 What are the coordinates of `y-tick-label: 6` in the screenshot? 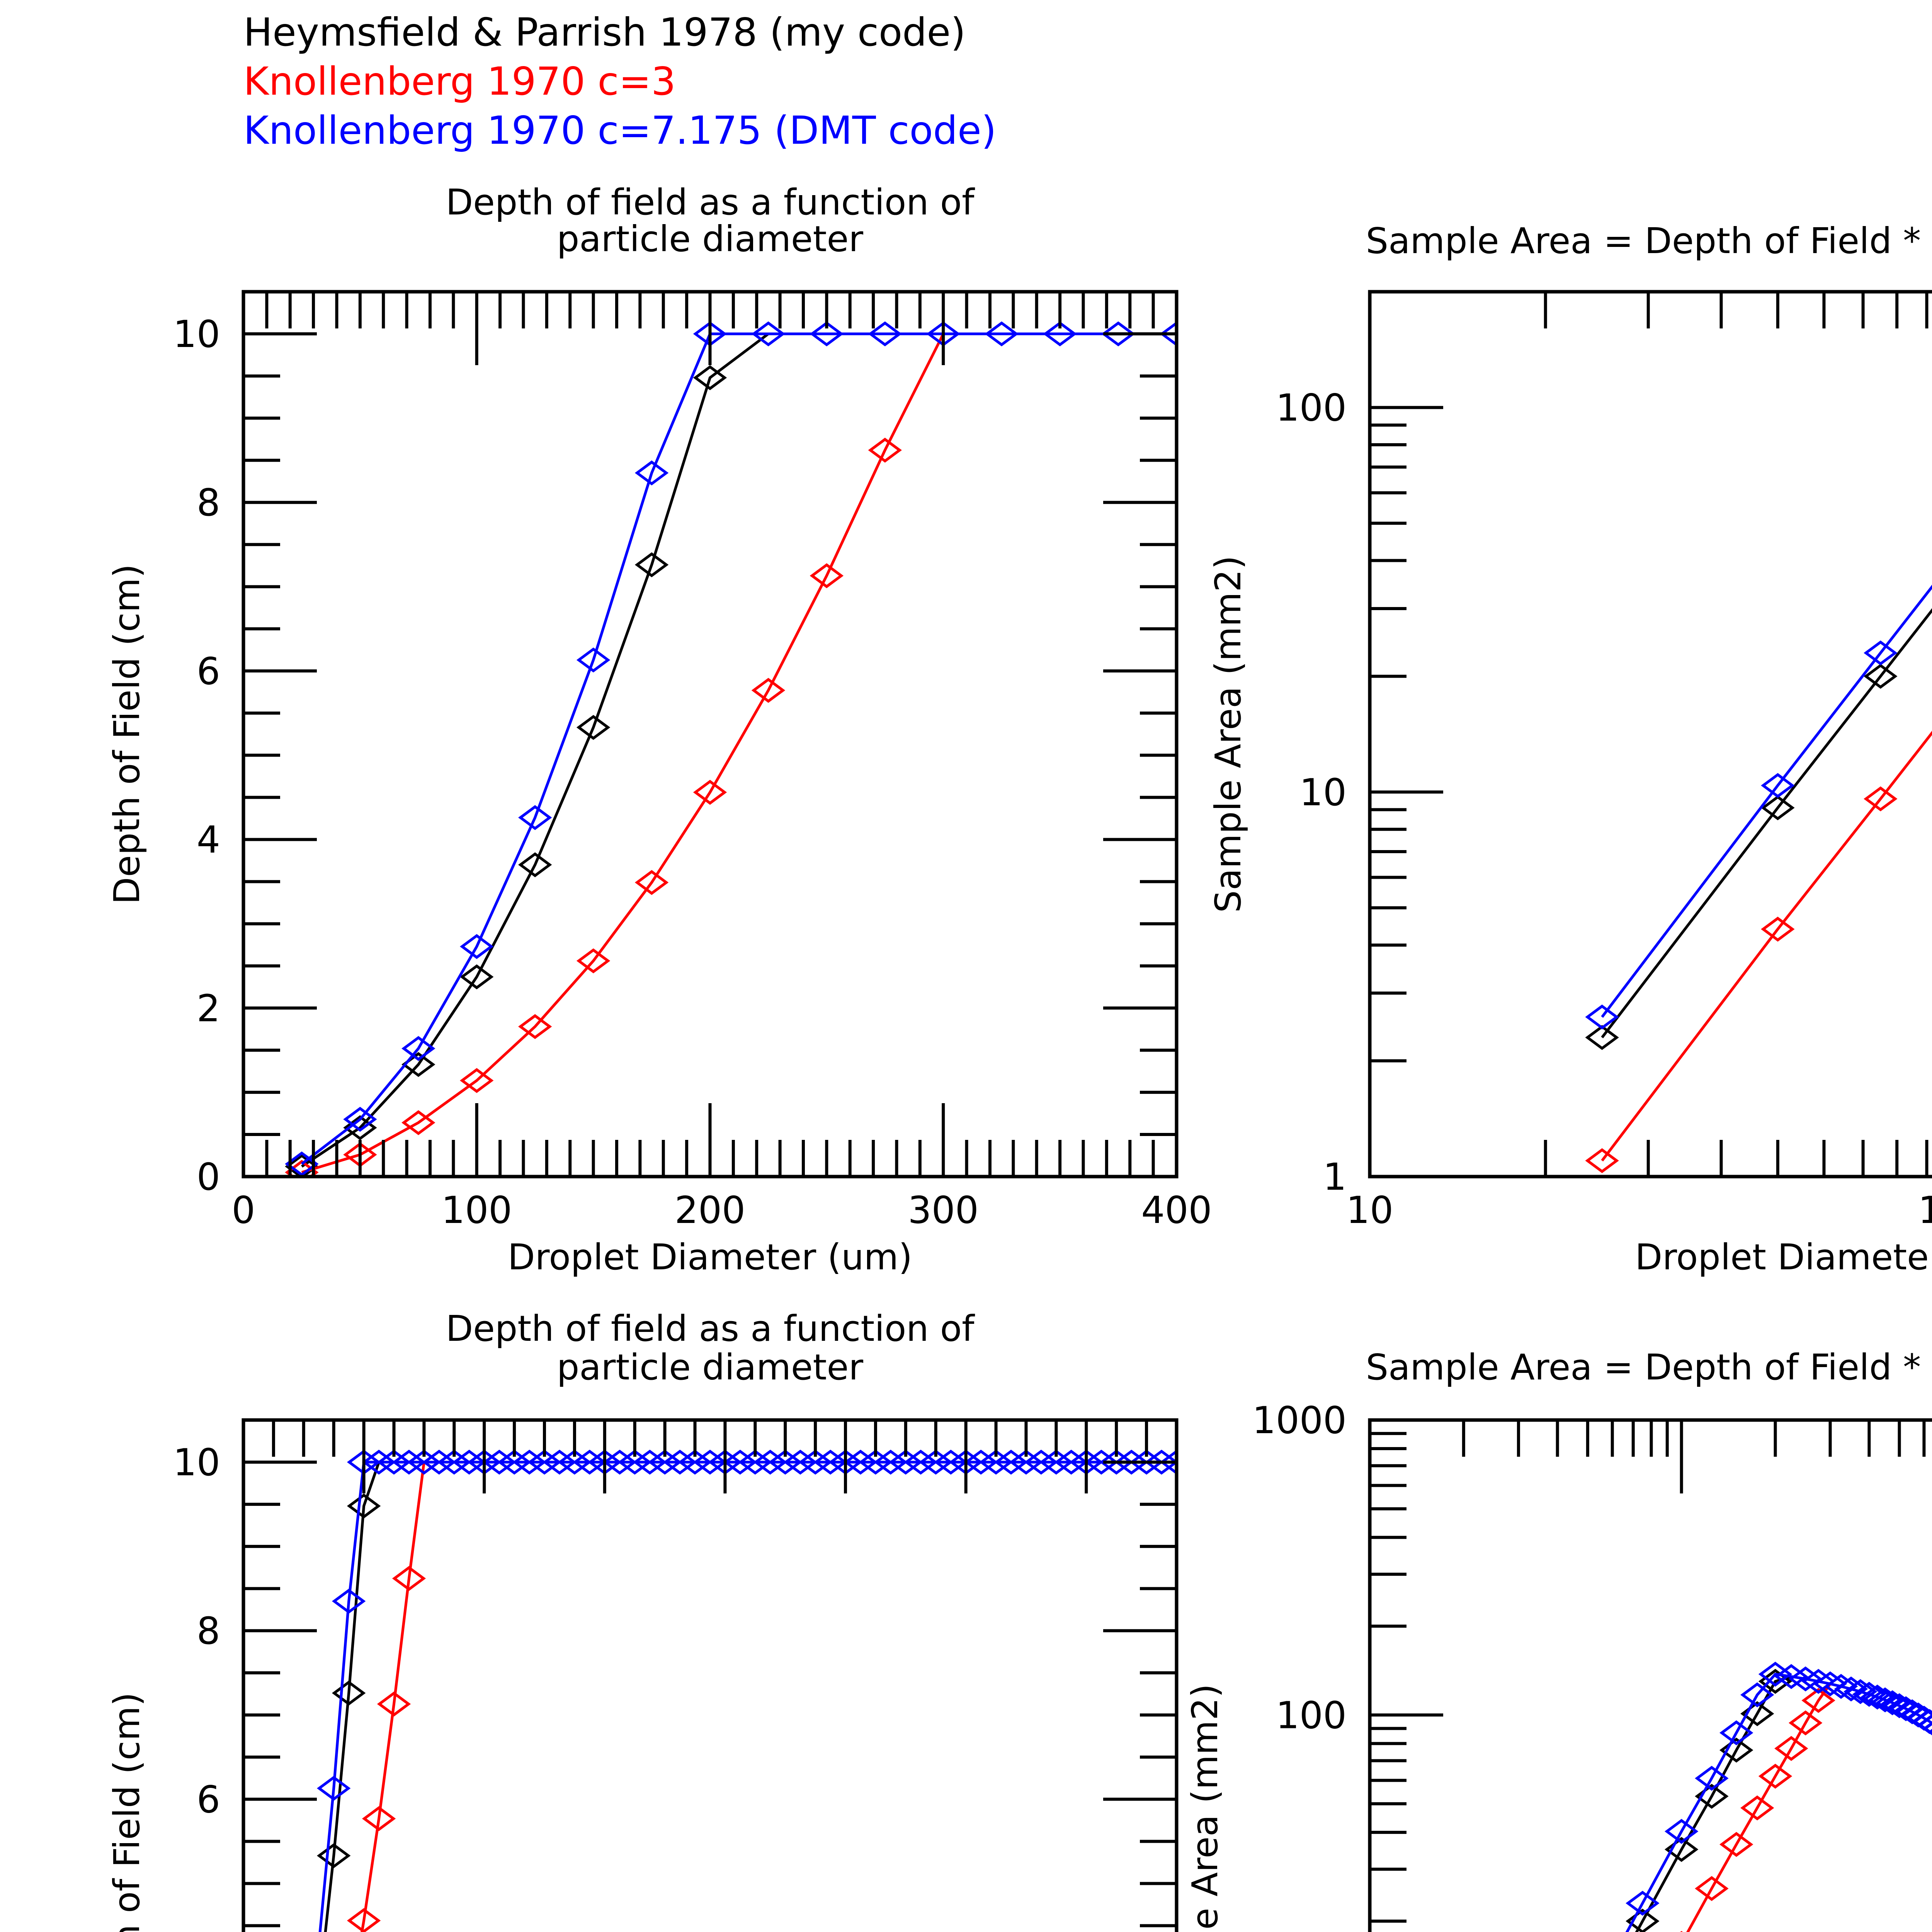 It's located at (209, 1799).